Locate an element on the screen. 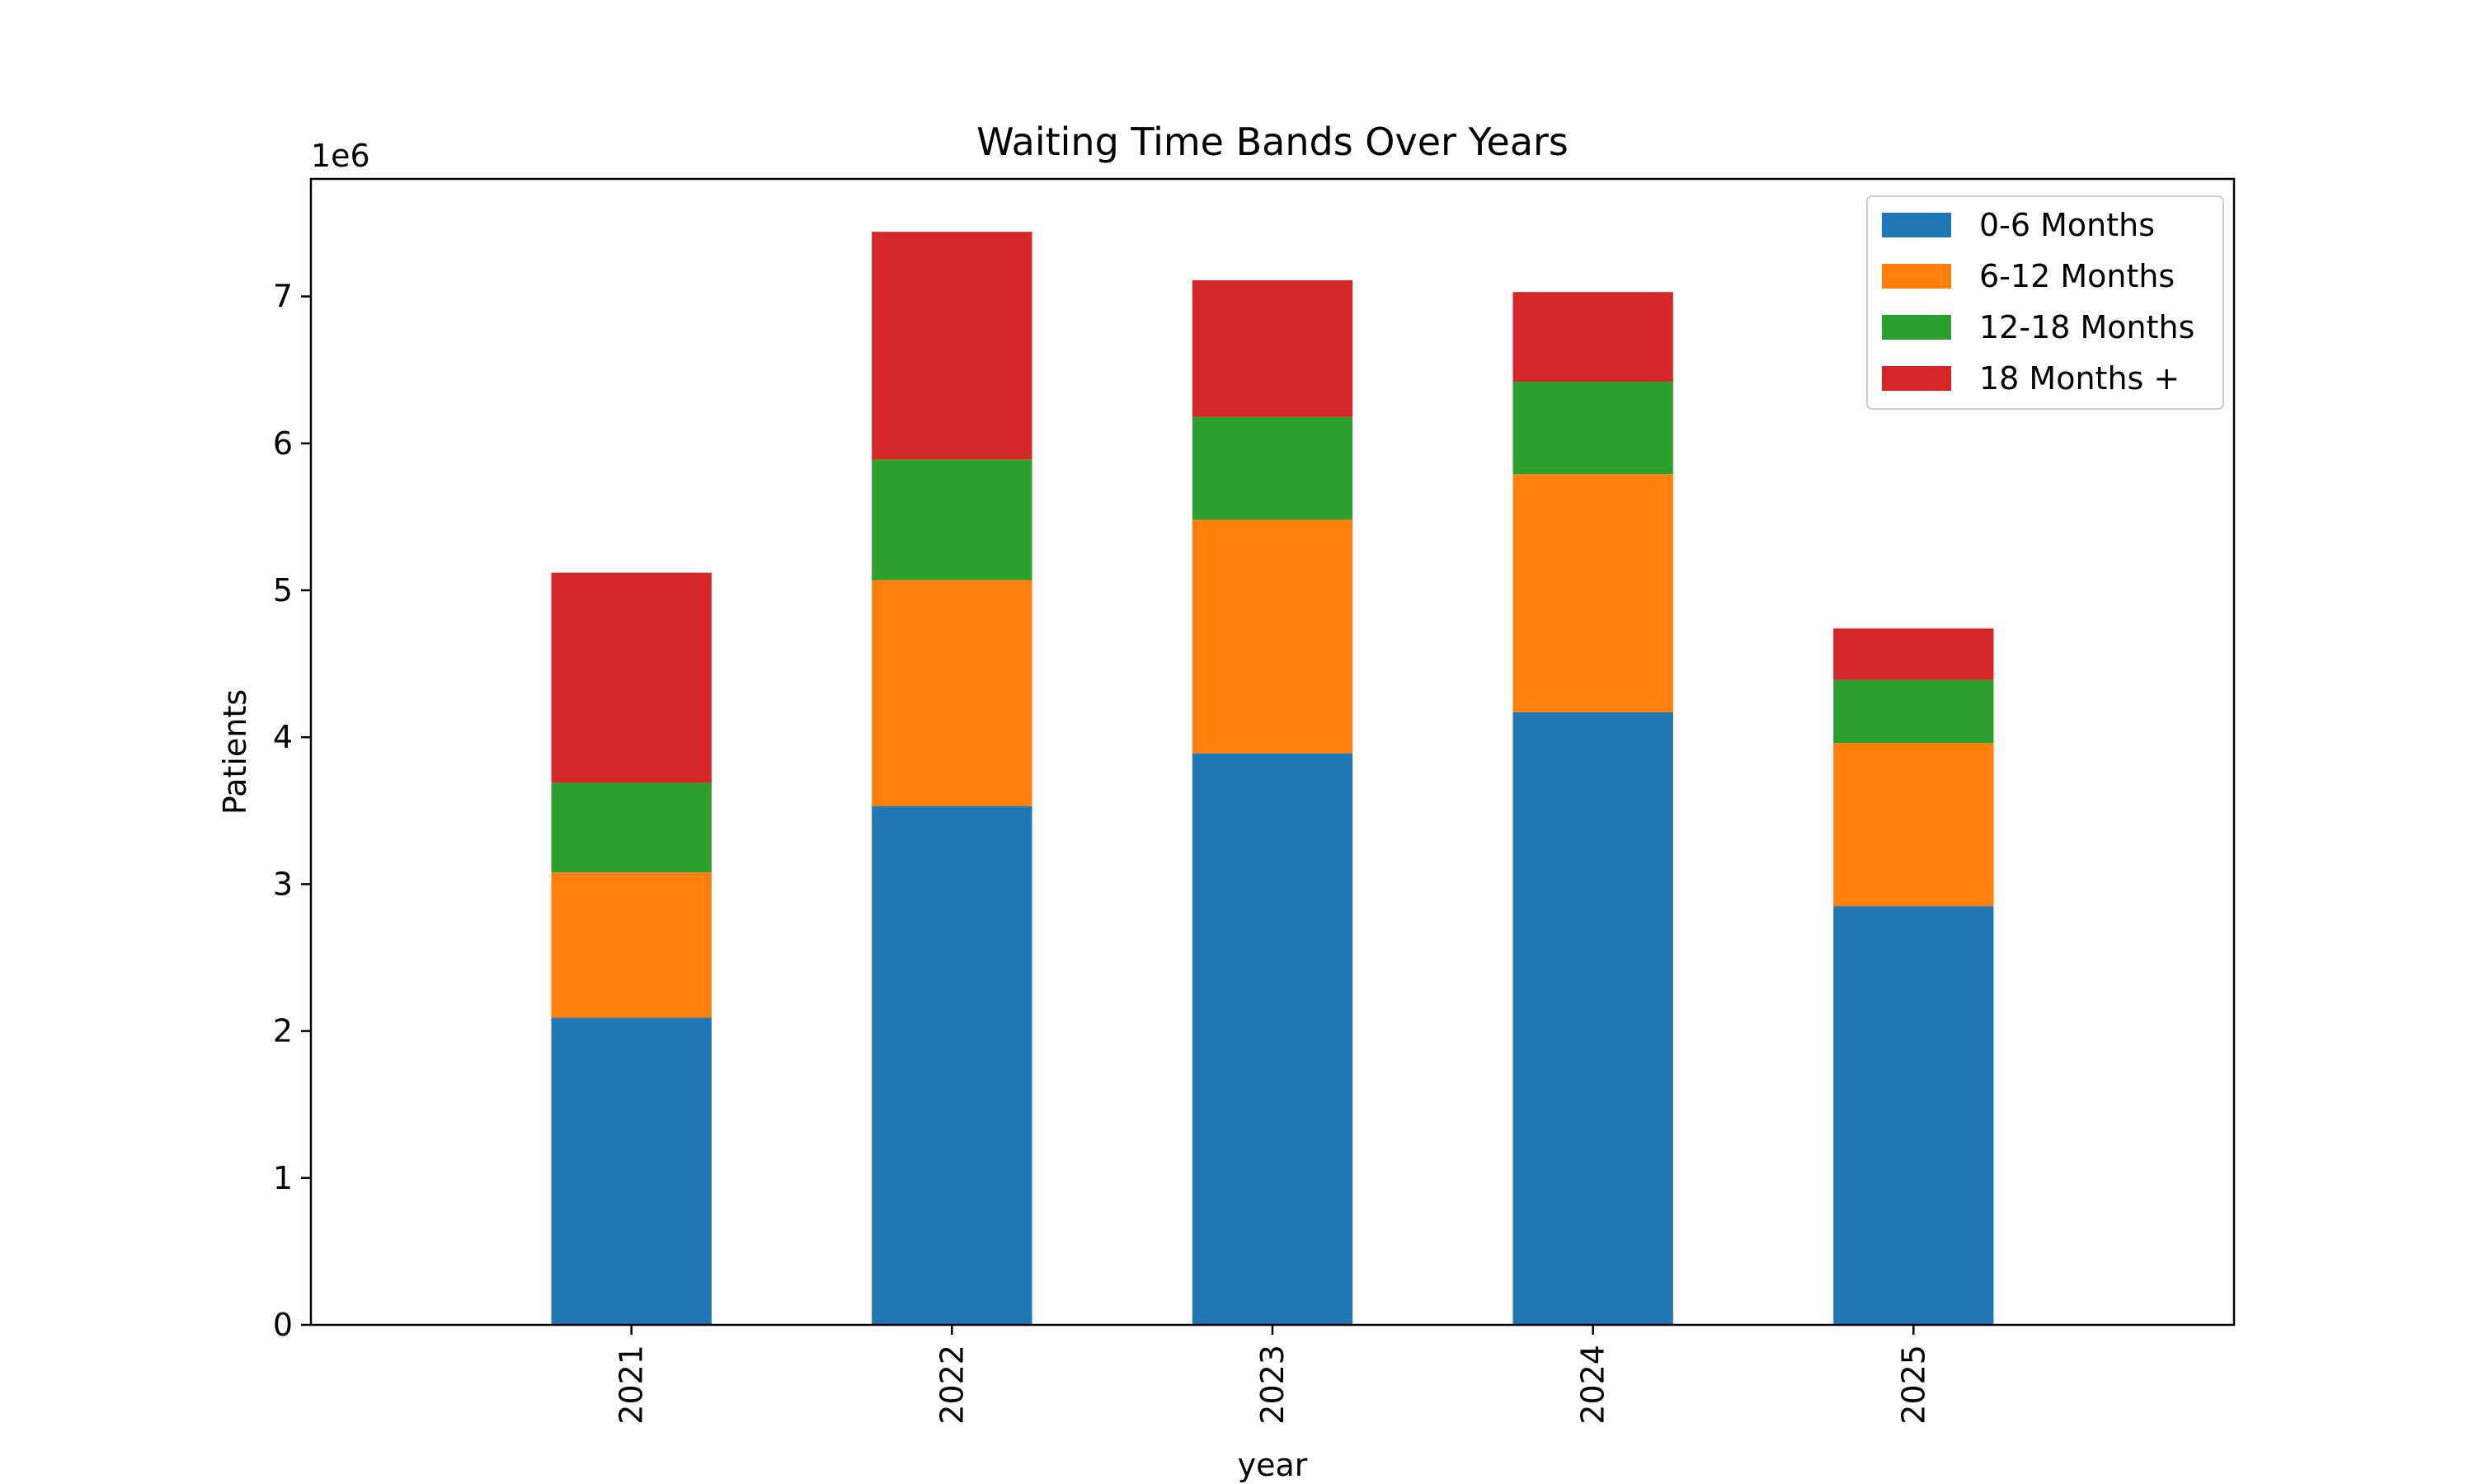 The image size is (2474, 1484). y-tick-label-4: 4 is located at coordinates (283, 737).